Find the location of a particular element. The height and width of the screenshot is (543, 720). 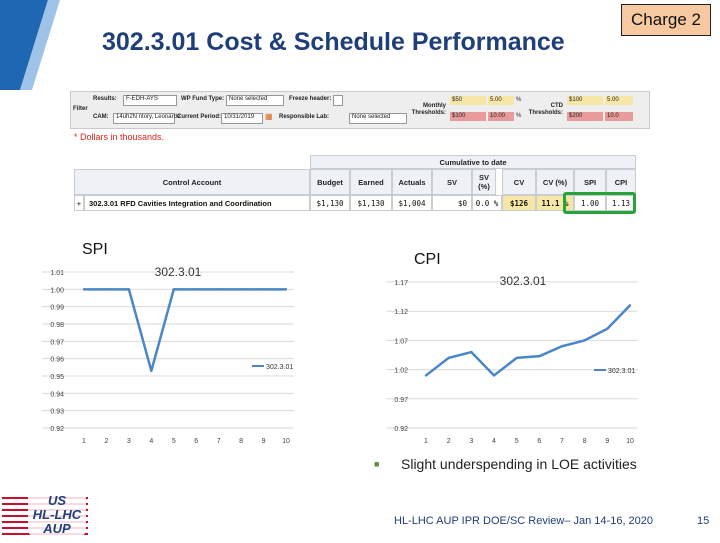

y-tick-label: 1.07 is located at coordinates (401, 341).